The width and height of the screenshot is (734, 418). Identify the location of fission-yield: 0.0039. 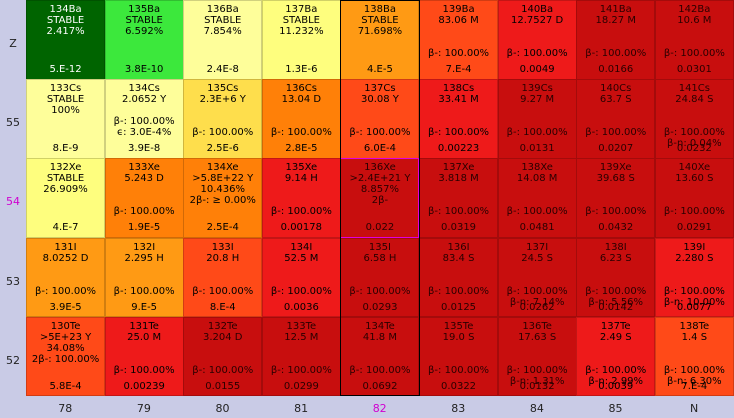
(616, 386).